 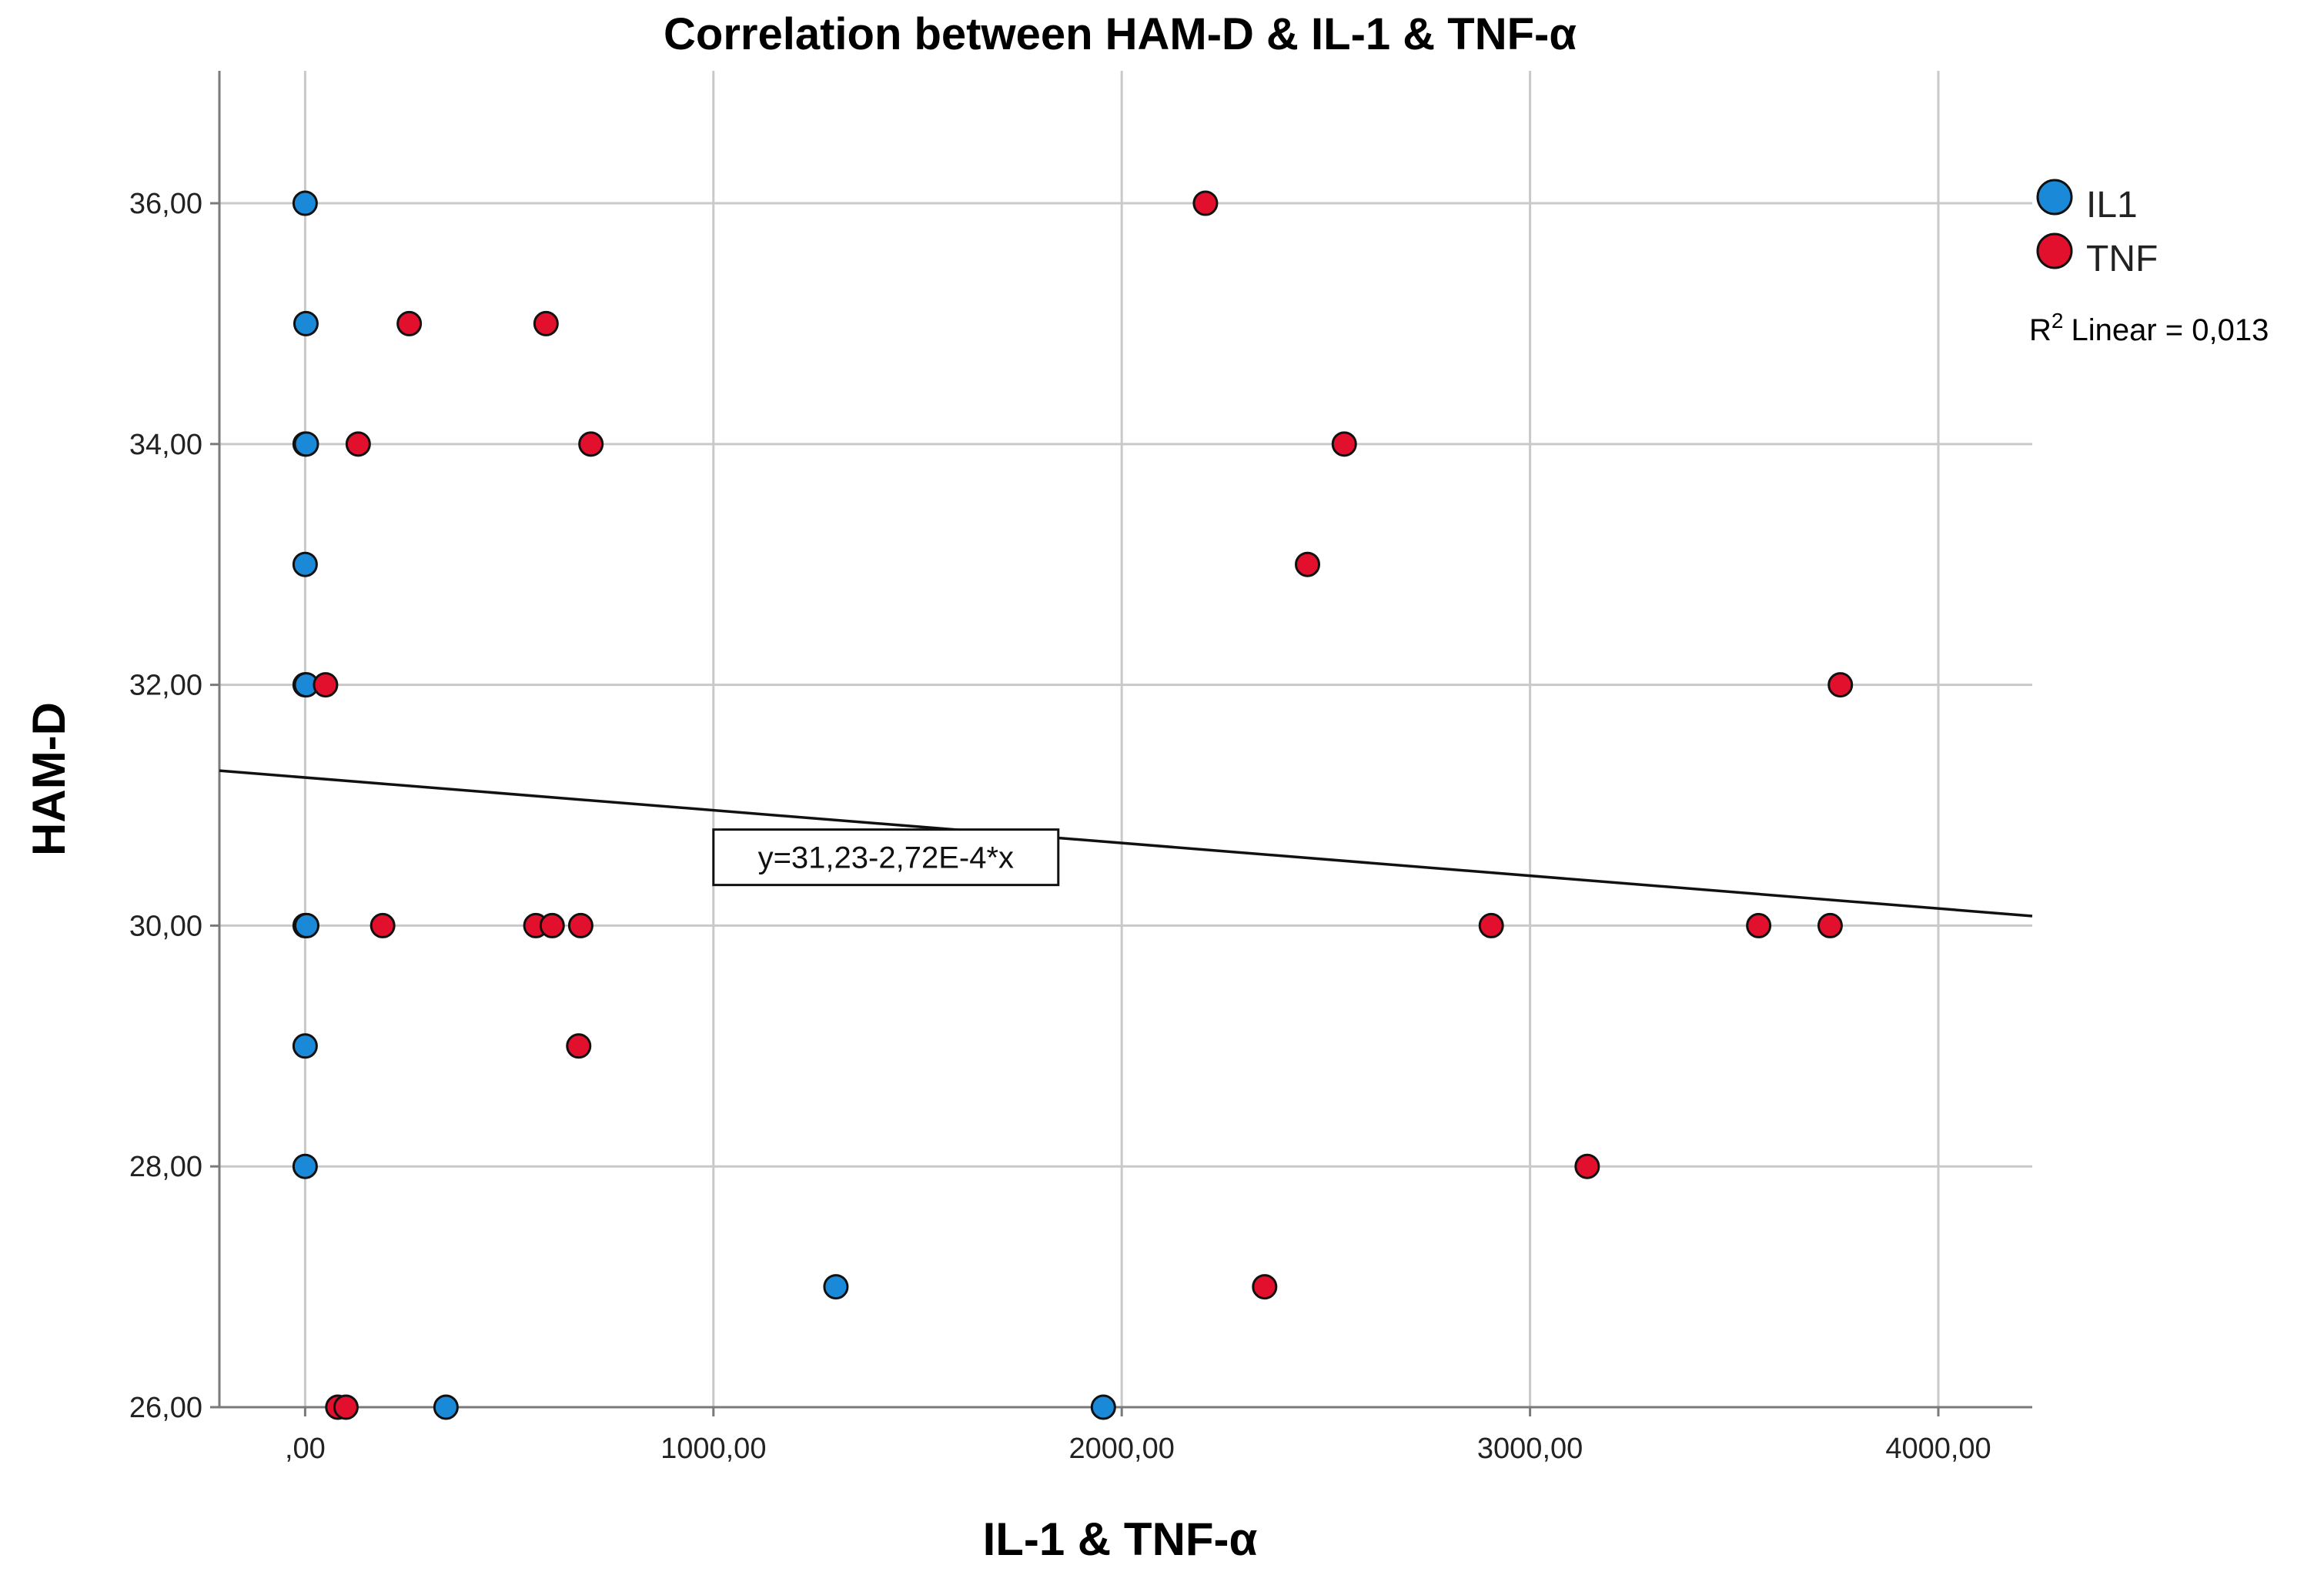 I want to click on fit-equation-box, so click(x=886, y=857).